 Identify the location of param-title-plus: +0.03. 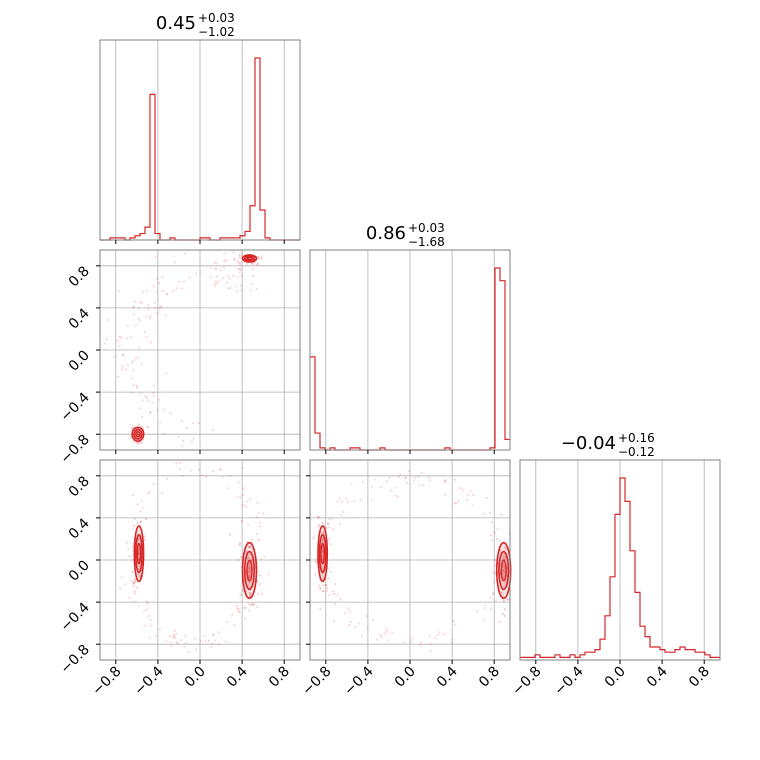
(426, 228).